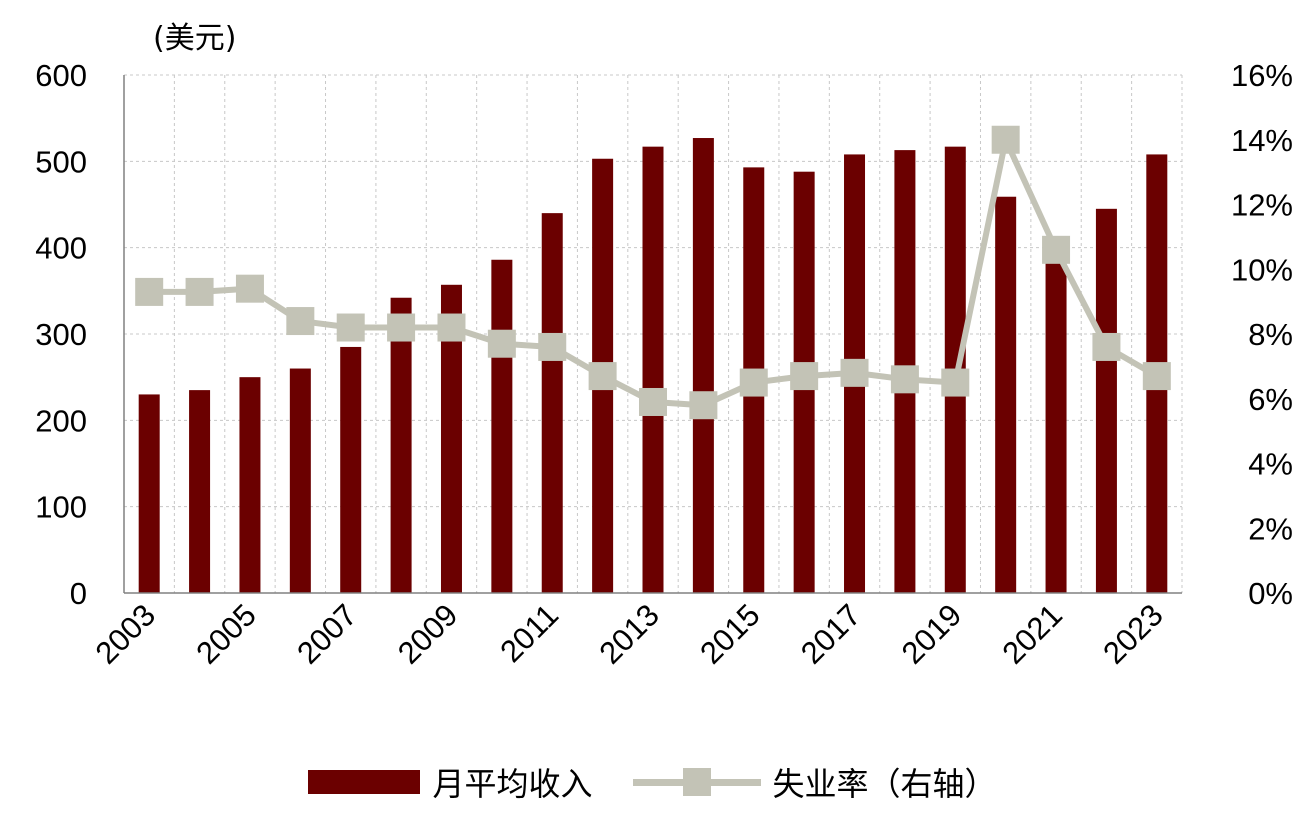 The height and width of the screenshot is (813, 1305). Describe the element at coordinates (61, 248) in the screenshot. I see `left-tick-label: 400` at that location.